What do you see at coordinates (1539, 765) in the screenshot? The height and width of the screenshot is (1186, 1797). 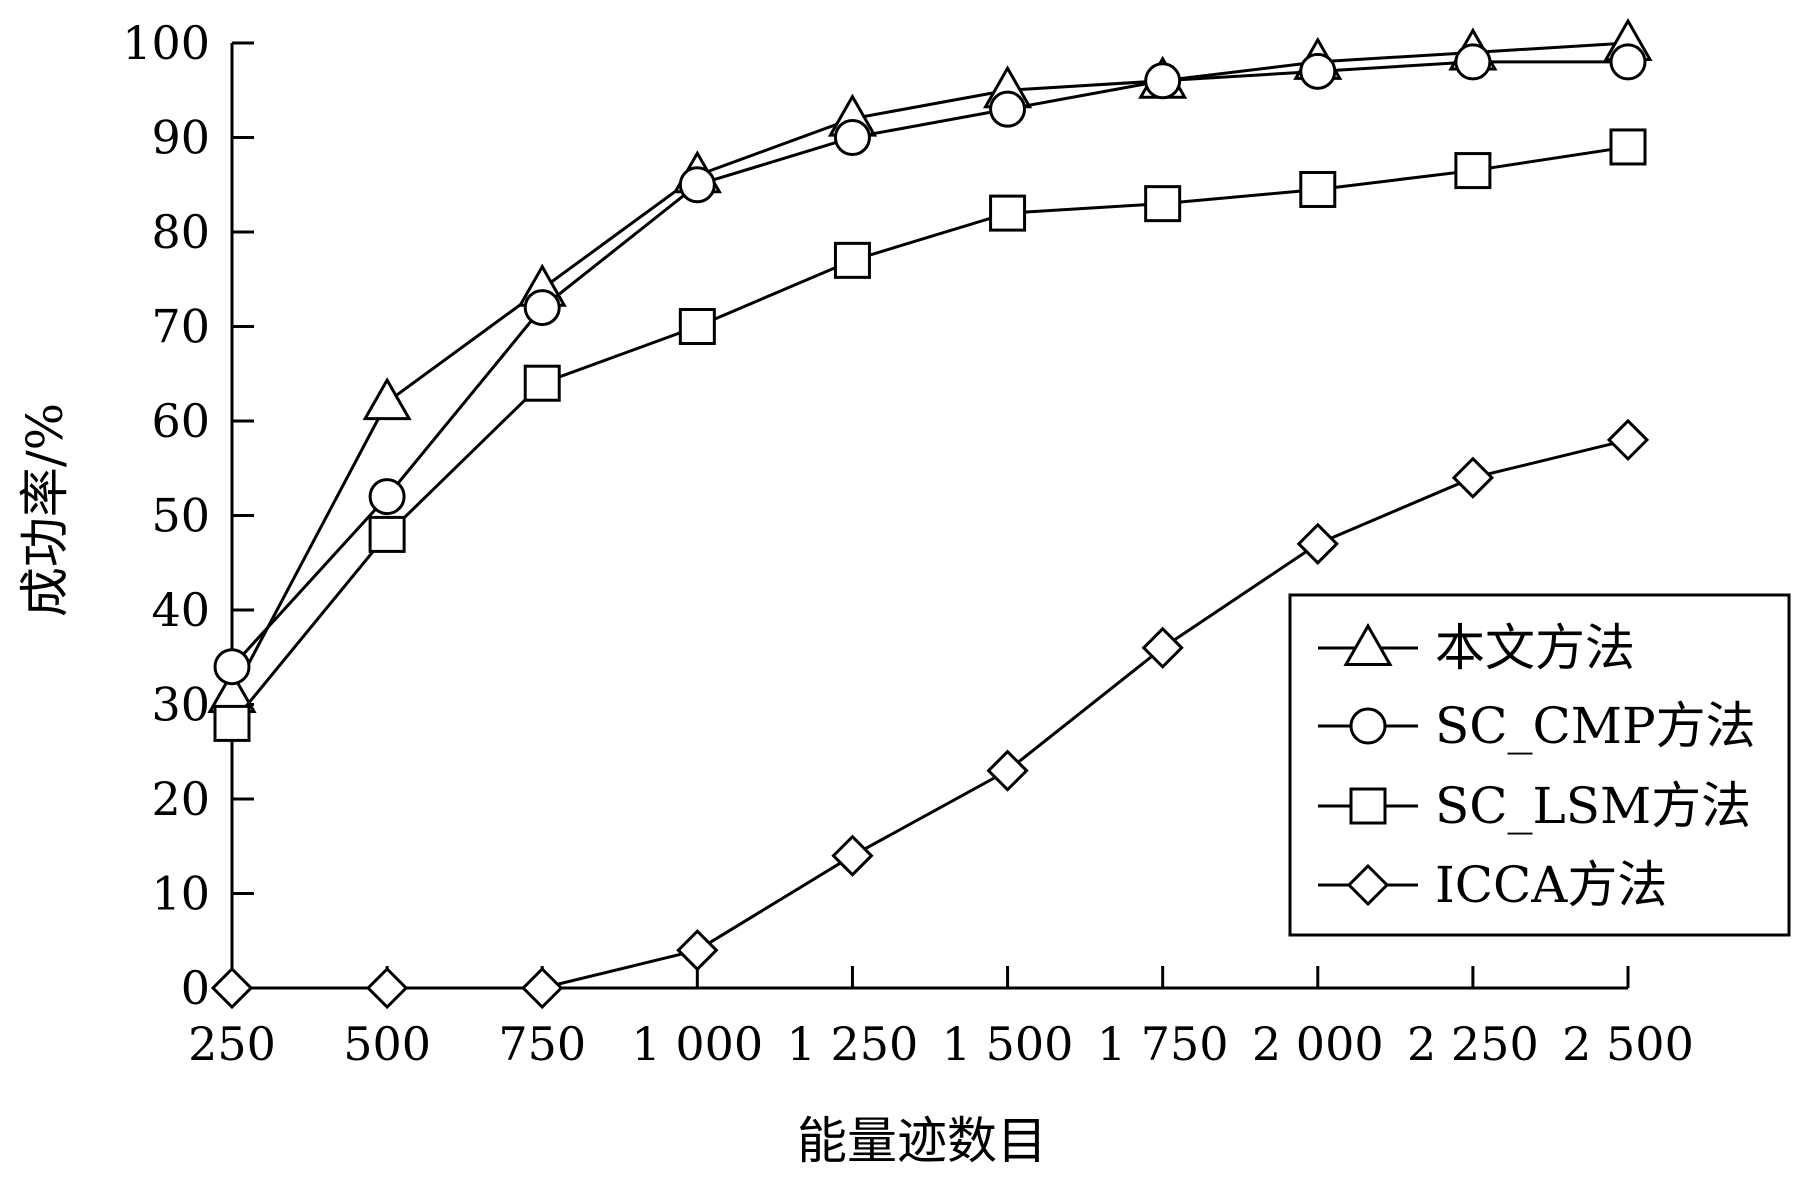 I see `legend: 本文方法 SC_CMP方法 SC_LSM方法 ICCA方法` at bounding box center [1539, 765].